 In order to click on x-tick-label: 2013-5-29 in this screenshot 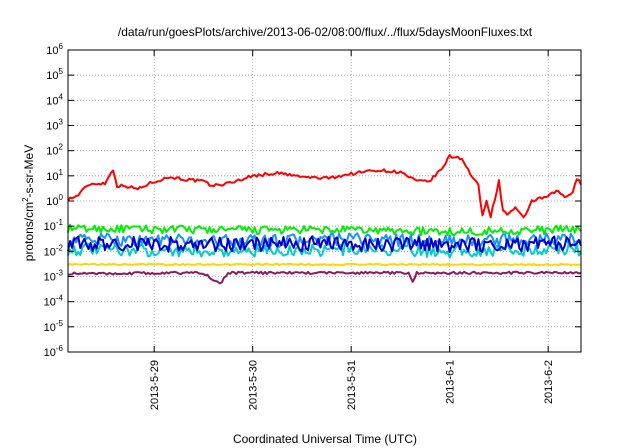, I will do `click(155, 385)`.